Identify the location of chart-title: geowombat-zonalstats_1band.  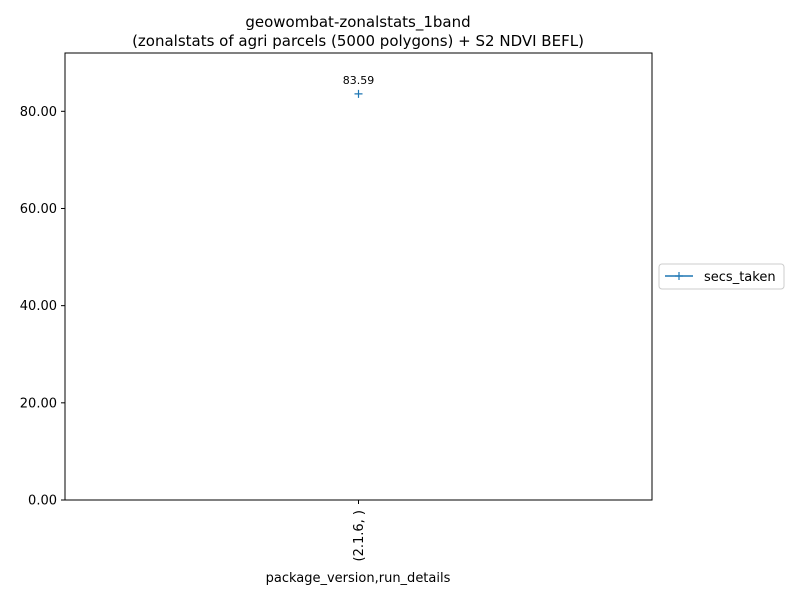
(357, 22).